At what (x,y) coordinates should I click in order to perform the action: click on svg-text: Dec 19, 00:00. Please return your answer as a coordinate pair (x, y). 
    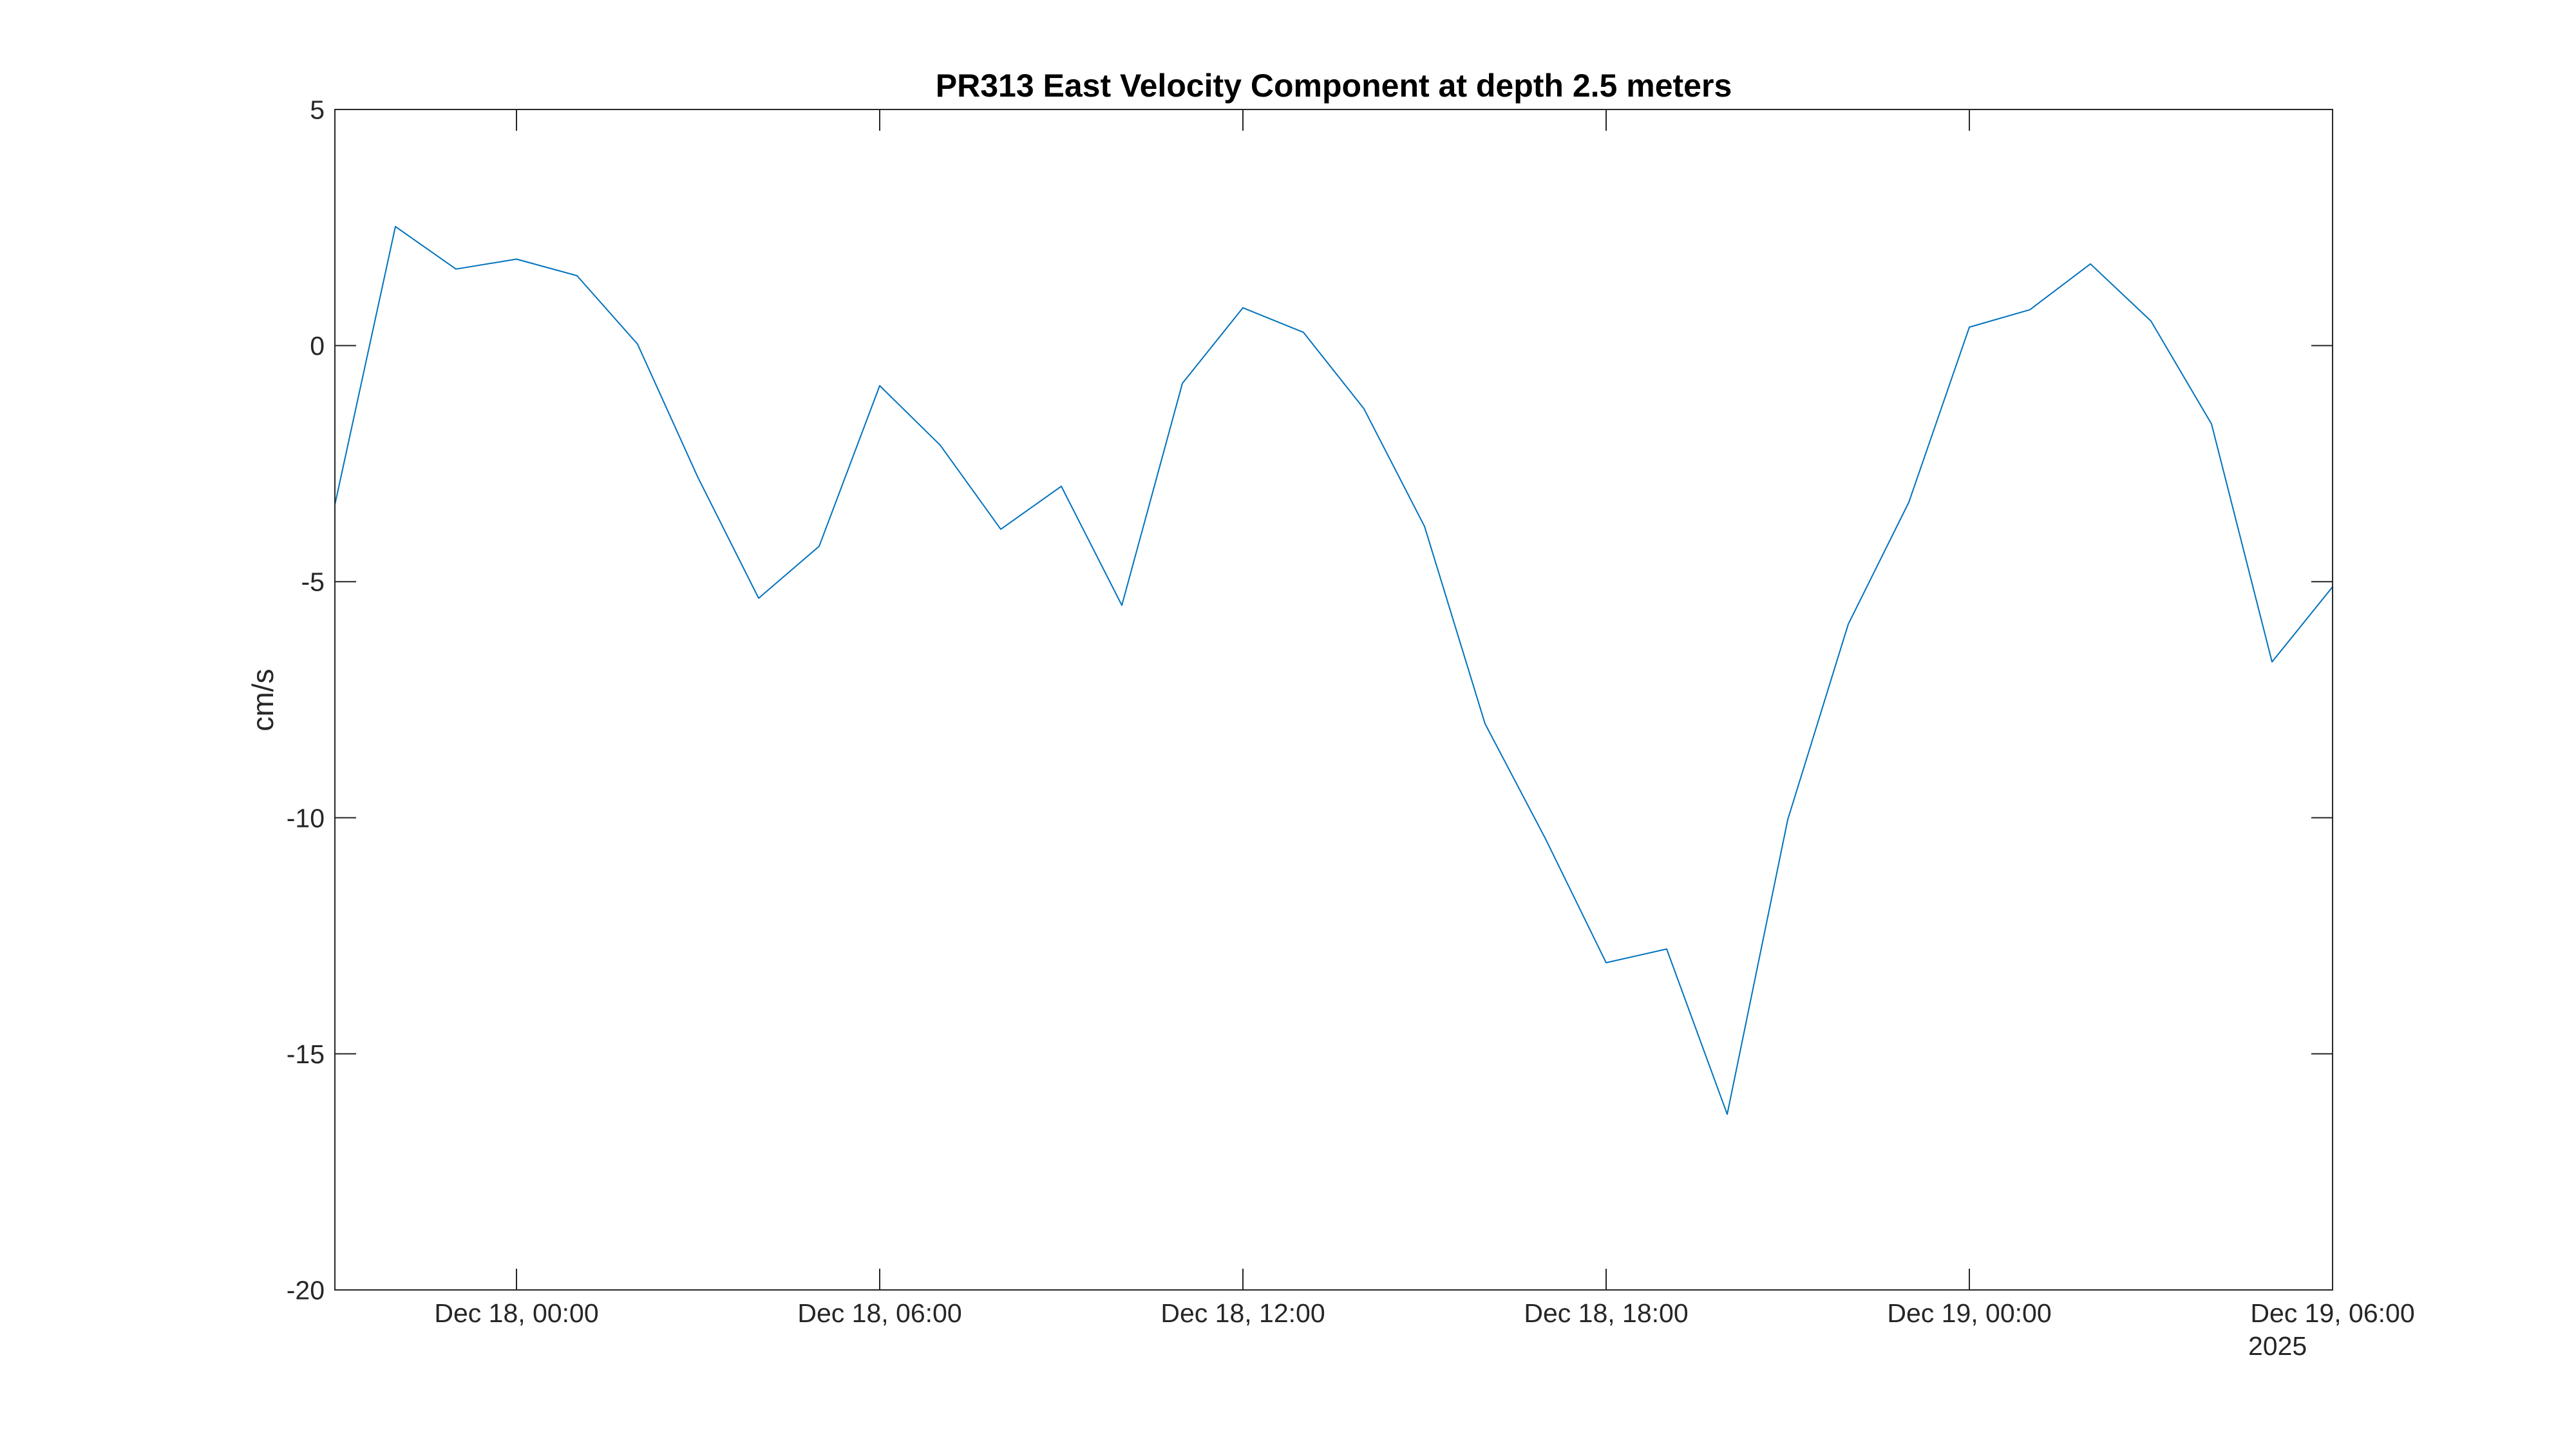
    Looking at the image, I should click on (1969, 1313).